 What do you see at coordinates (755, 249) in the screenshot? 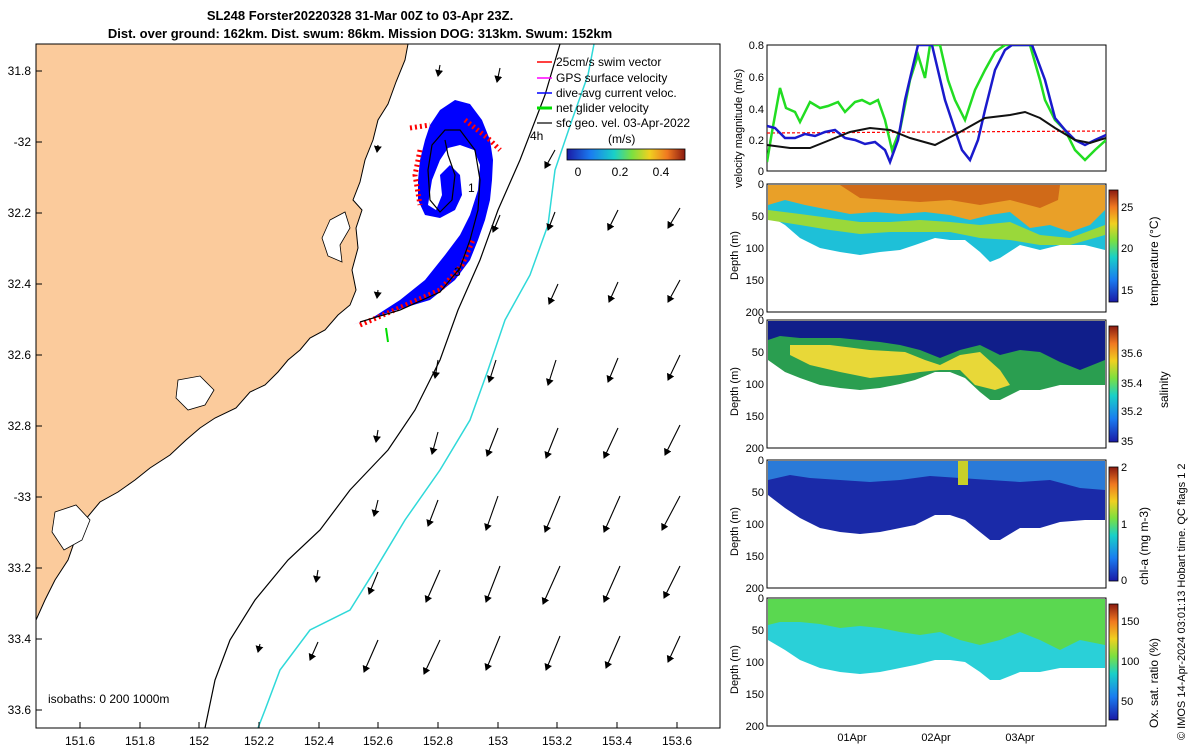
I see `temp-depth-100: 100` at bounding box center [755, 249].